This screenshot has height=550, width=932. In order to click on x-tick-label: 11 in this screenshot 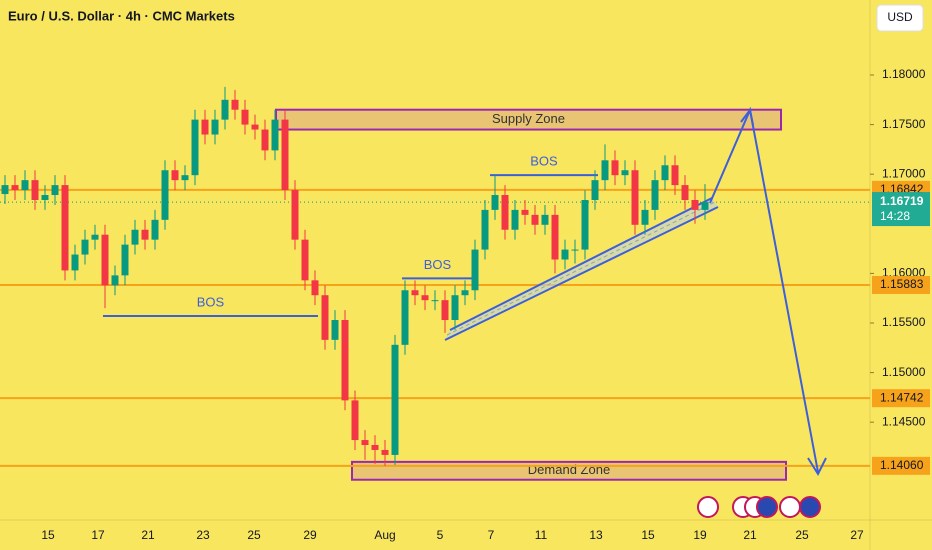, I will do `click(541, 535)`.